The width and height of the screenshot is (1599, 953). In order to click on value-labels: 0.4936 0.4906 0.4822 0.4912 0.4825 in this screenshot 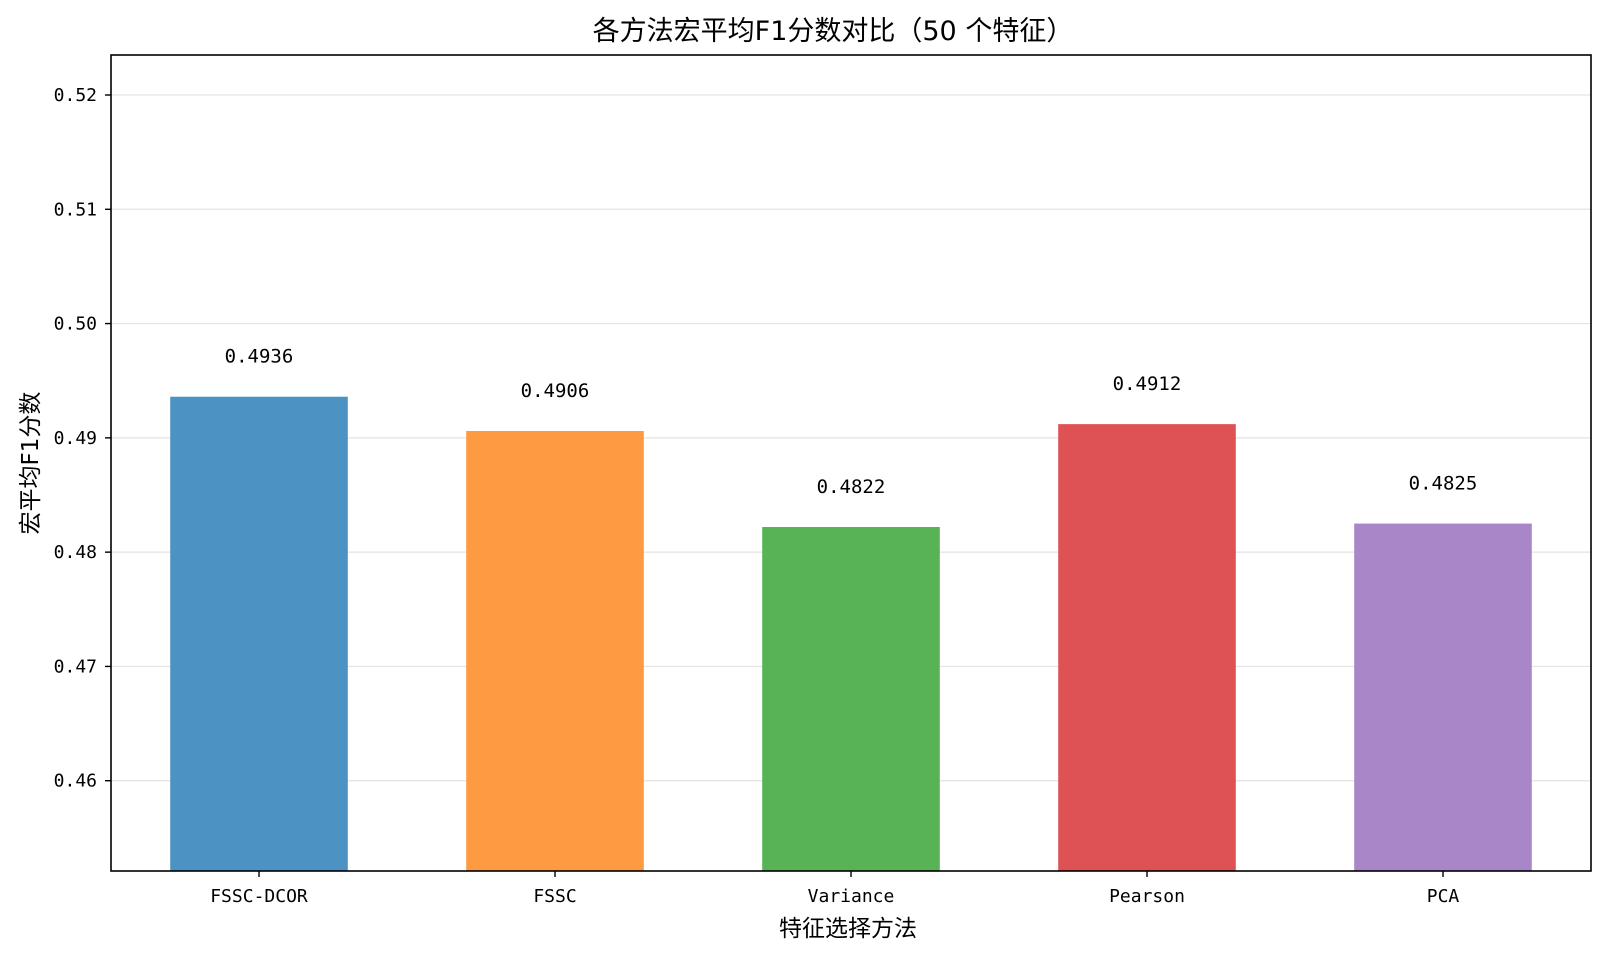, I will do `click(851, 422)`.